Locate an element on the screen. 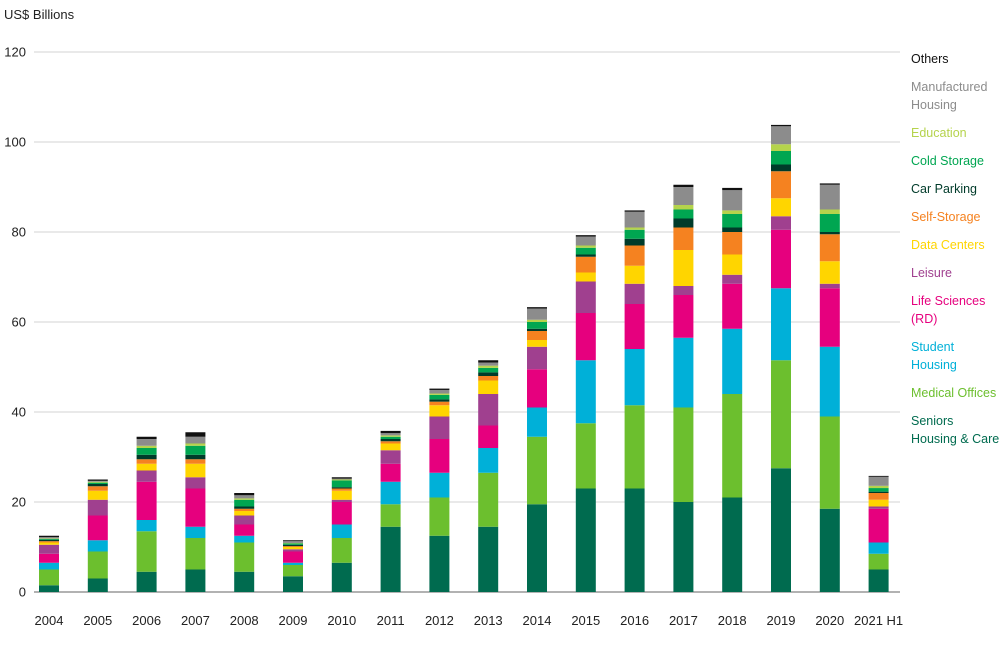 This screenshot has height=646, width=1000. y-tick-label: 100 is located at coordinates (15, 142).